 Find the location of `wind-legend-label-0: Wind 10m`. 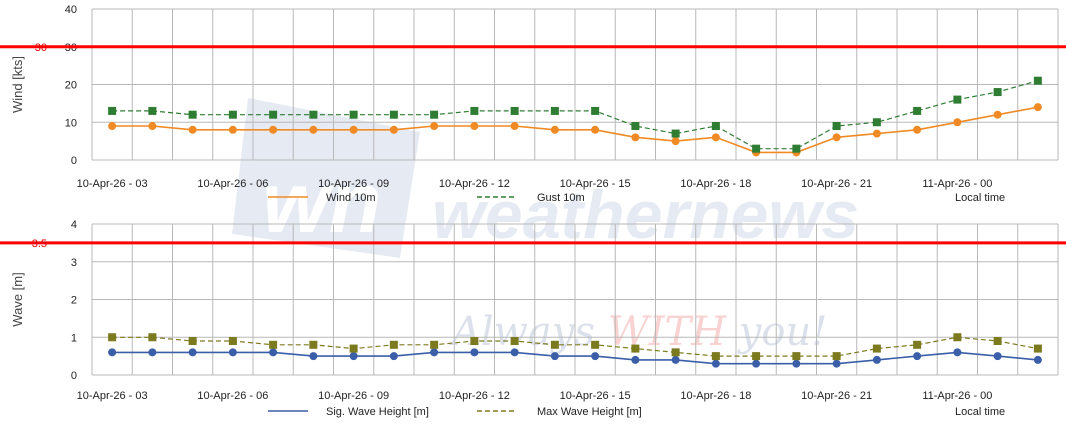

wind-legend-label-0: Wind 10m is located at coordinates (351, 198).